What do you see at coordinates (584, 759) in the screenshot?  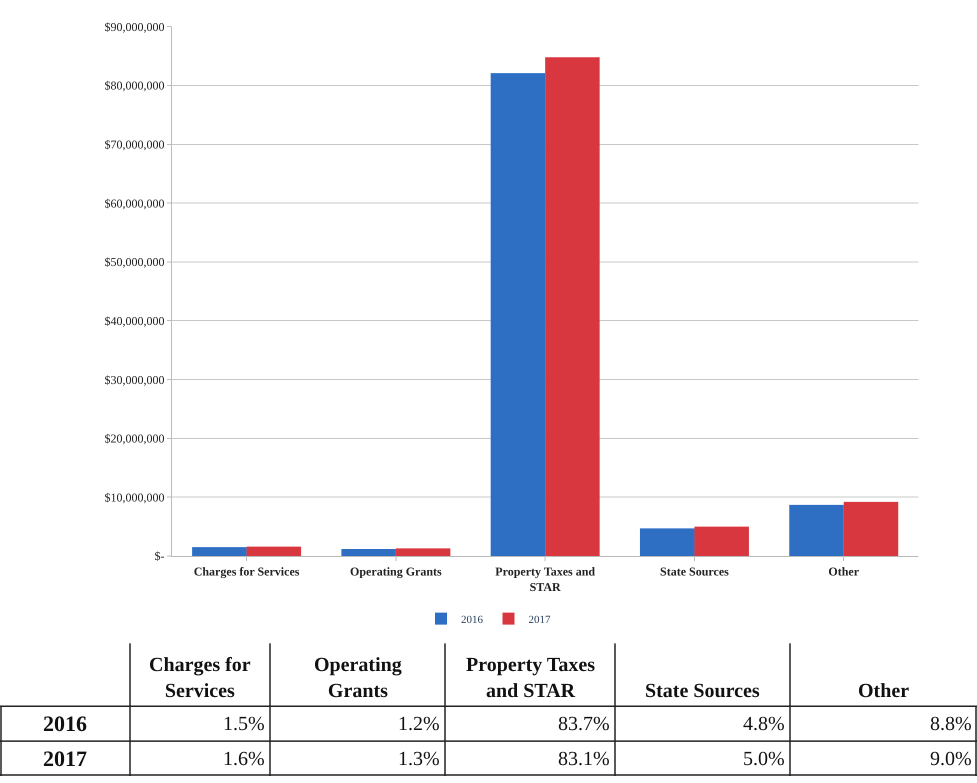 I see `data-label: 83.1%` at bounding box center [584, 759].